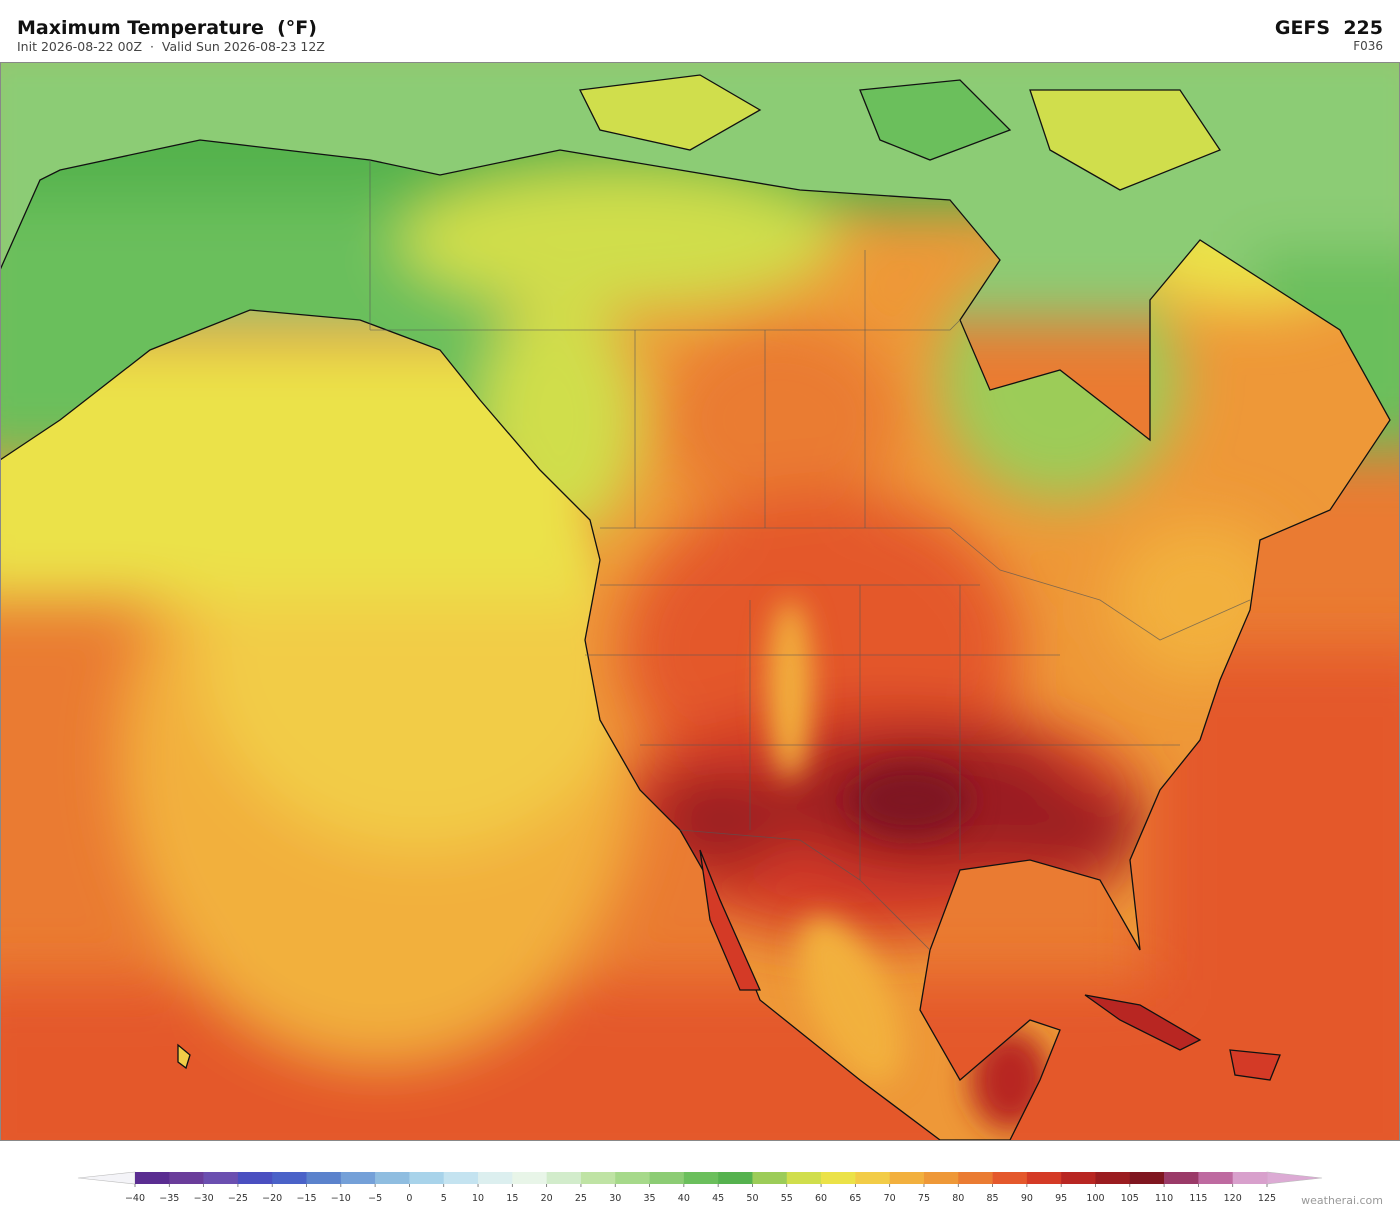  I want to click on colorbar-tick-label: 85, so click(993, 1198).